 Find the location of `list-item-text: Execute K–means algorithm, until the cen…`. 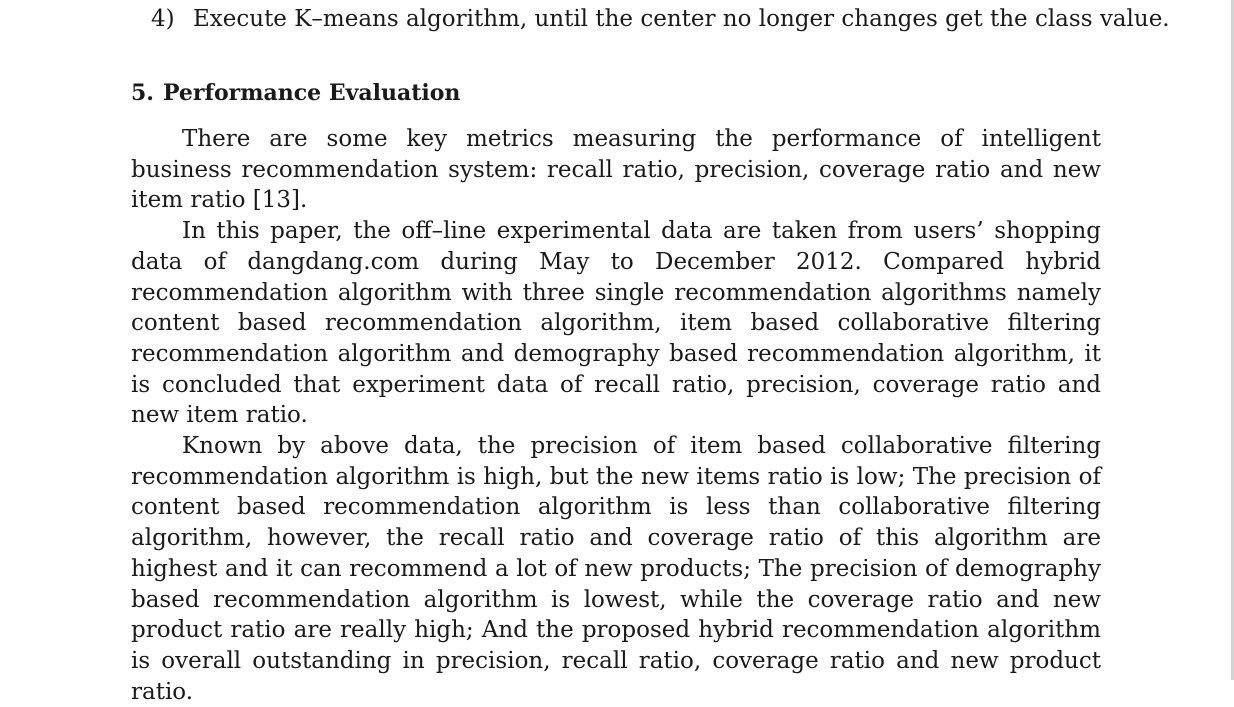

list-item-text: Execute K–means algorithm, until the cen… is located at coordinates (681, 19).